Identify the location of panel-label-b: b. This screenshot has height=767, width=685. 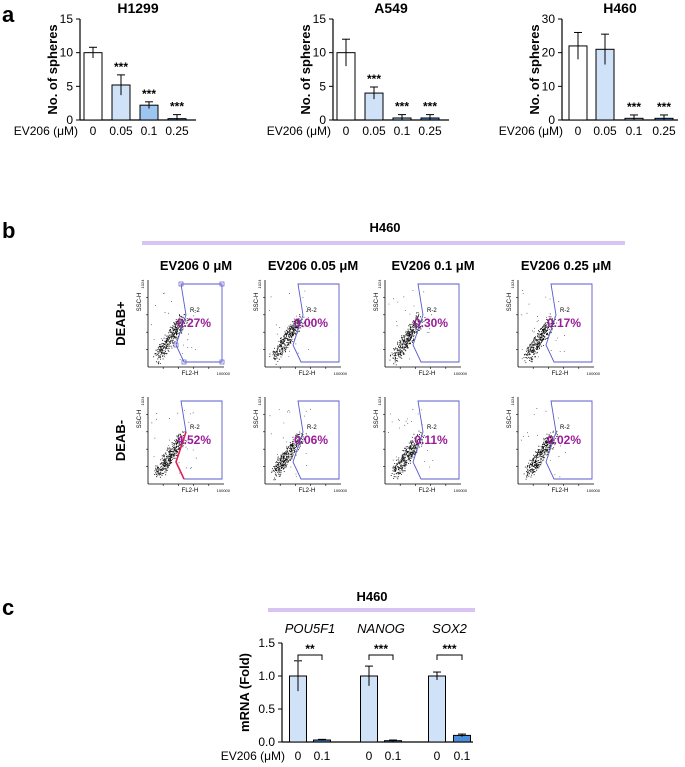
(8, 230).